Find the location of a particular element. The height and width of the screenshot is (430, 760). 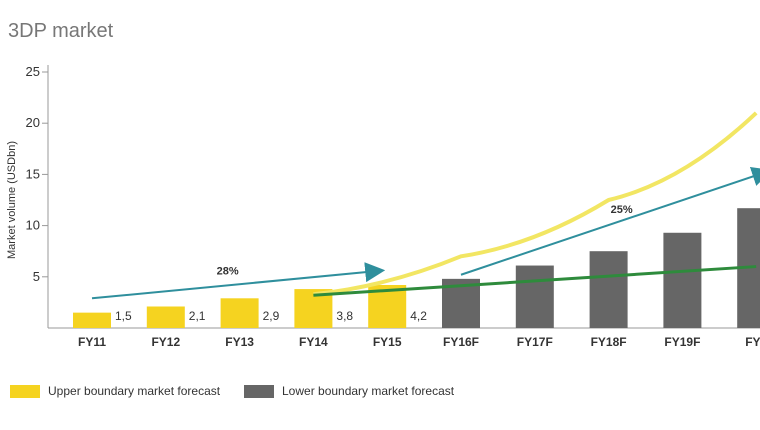

x-tick-label: FY17F is located at coordinates (535, 342).